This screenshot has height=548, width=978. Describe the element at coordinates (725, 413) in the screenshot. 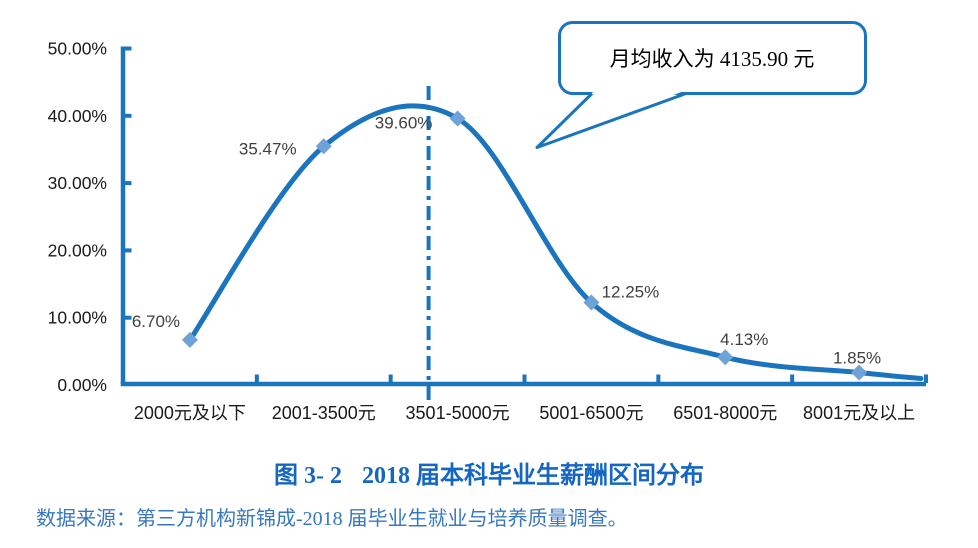

I see `x-axis-label: 6501-8000元` at that location.